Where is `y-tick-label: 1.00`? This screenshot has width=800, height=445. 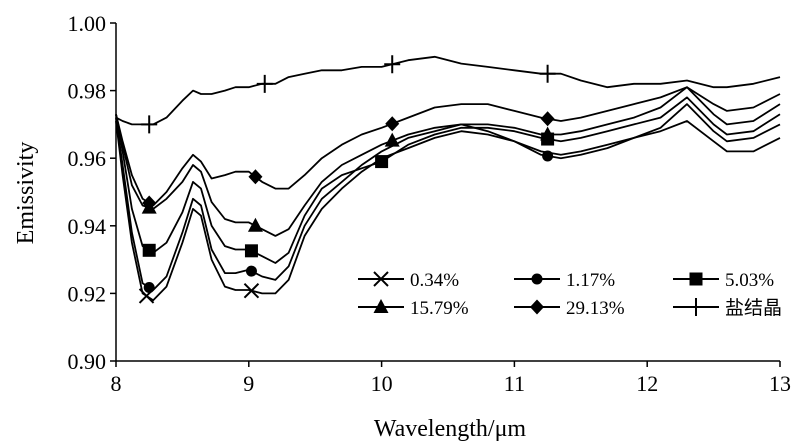 y-tick-label: 1.00 is located at coordinates (87, 23).